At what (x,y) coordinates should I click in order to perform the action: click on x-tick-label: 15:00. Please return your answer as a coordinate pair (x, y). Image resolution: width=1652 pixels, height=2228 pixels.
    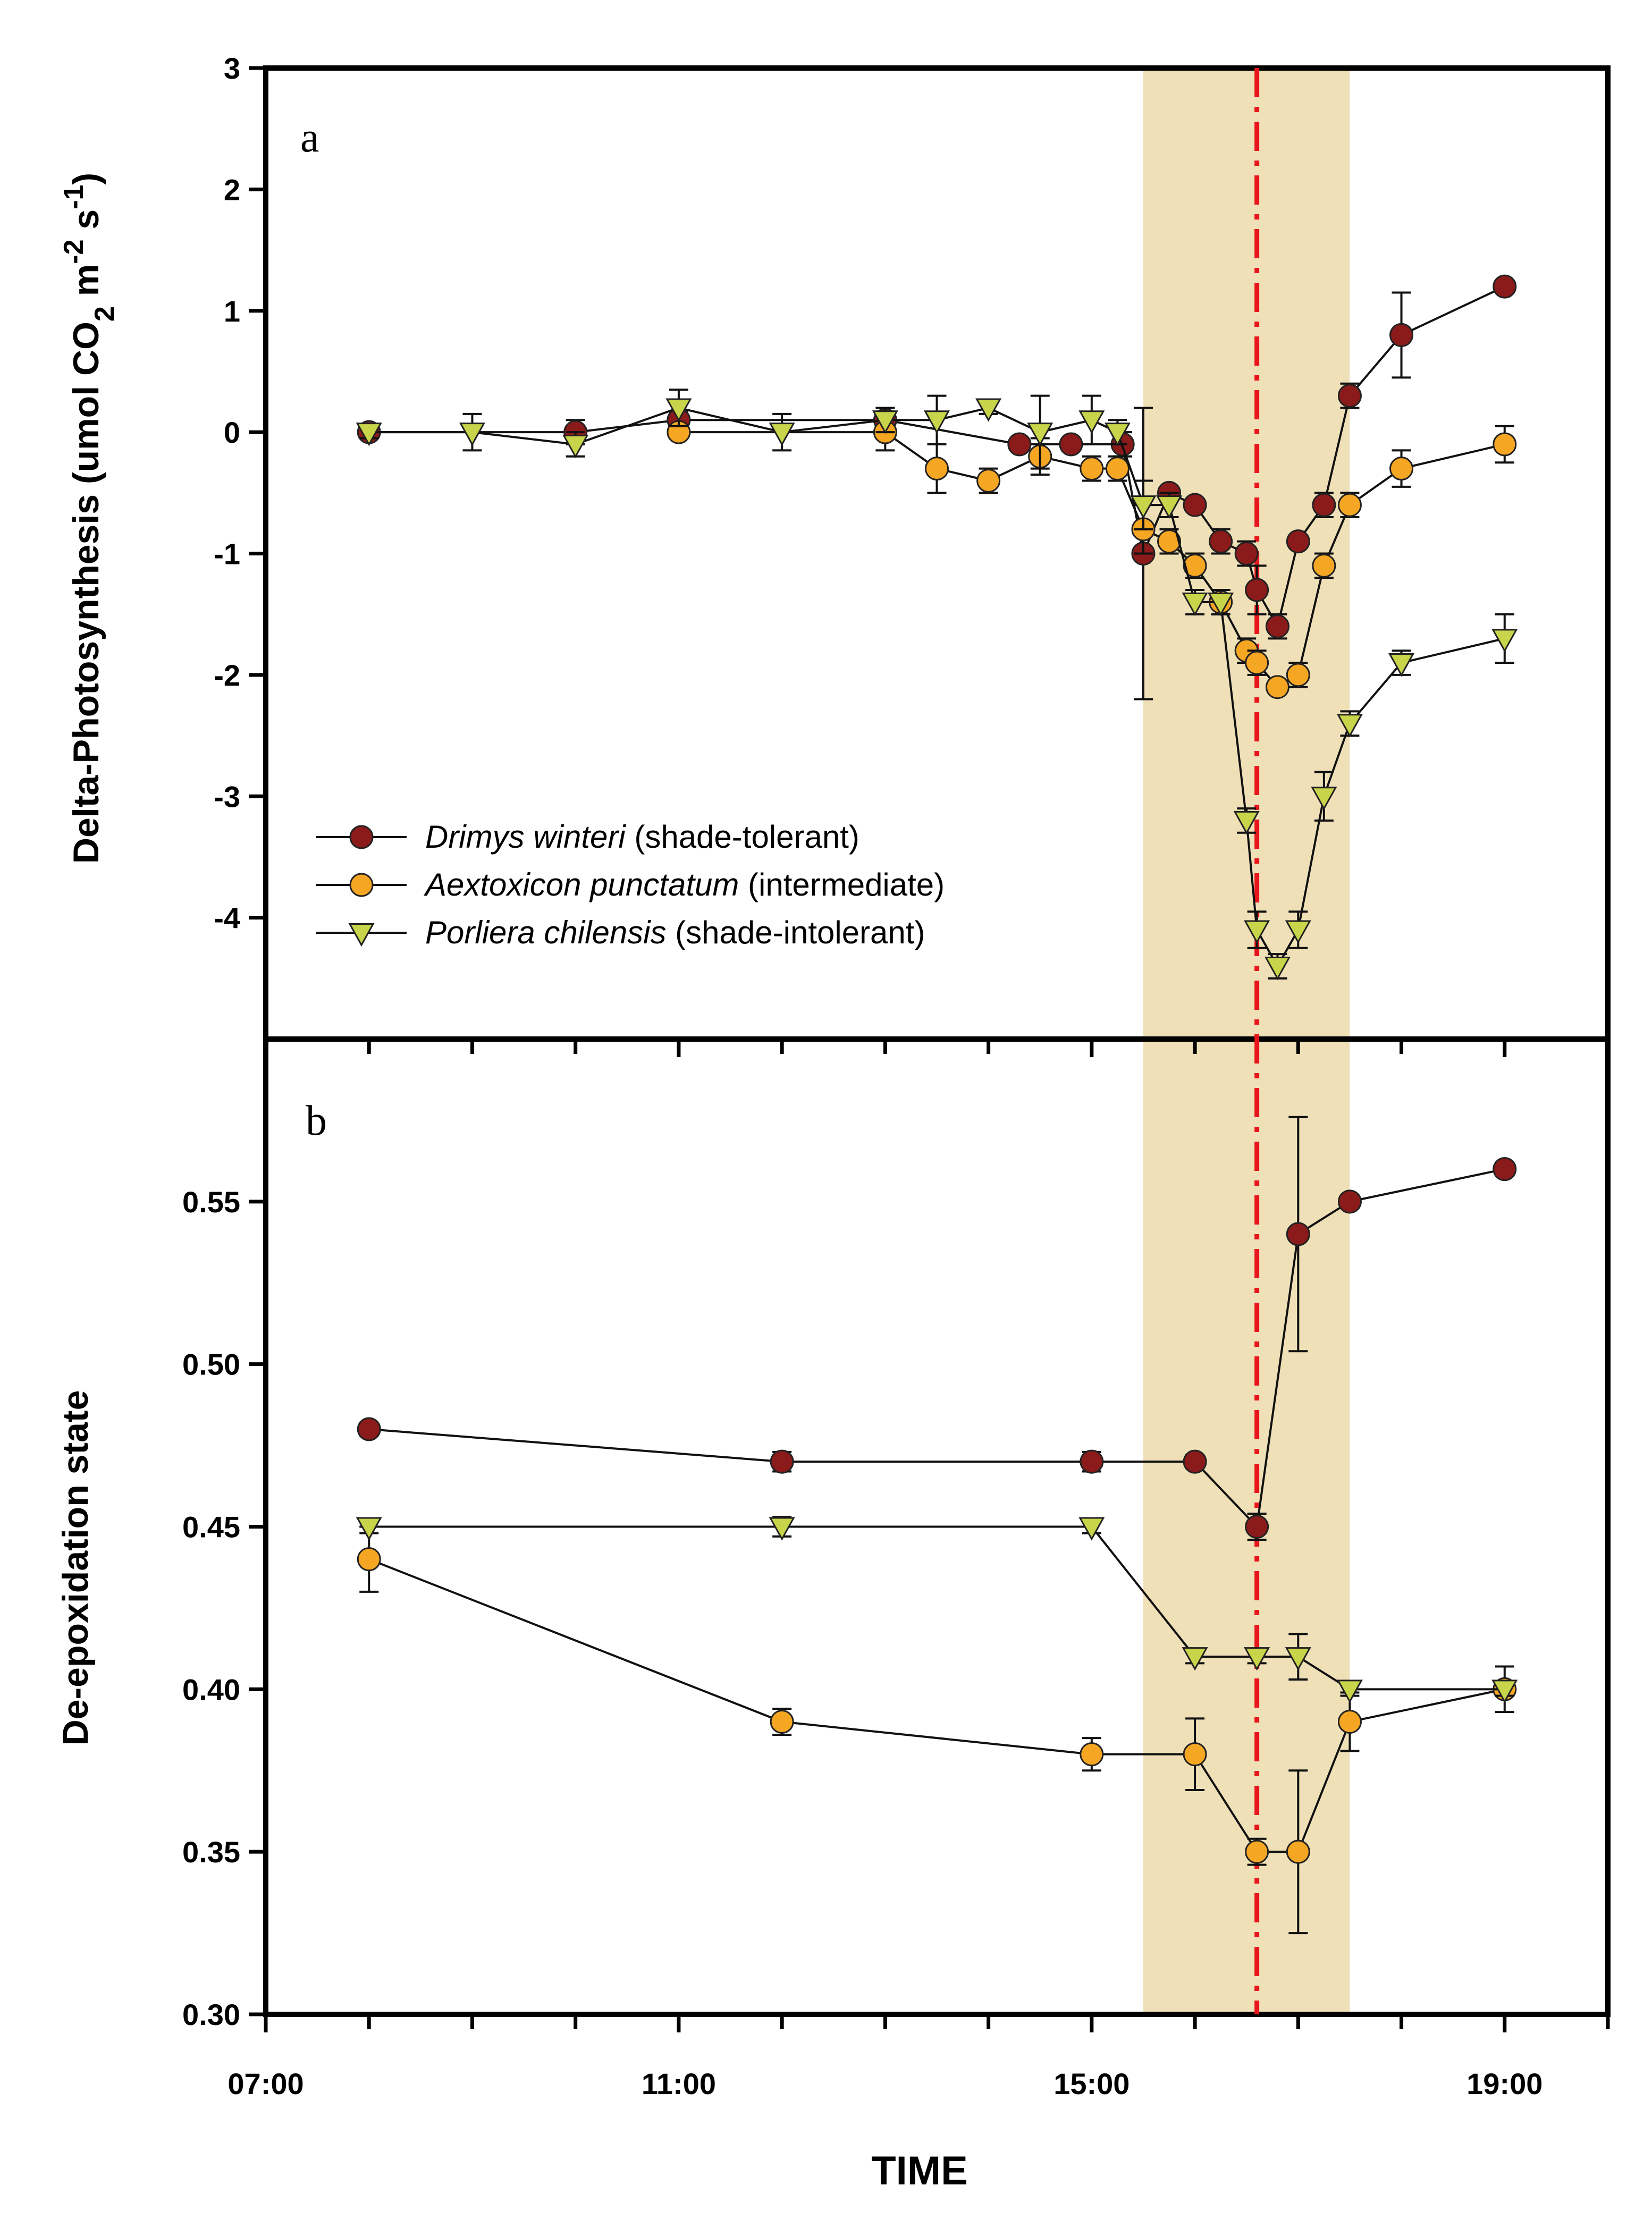
    Looking at the image, I should click on (1091, 2083).